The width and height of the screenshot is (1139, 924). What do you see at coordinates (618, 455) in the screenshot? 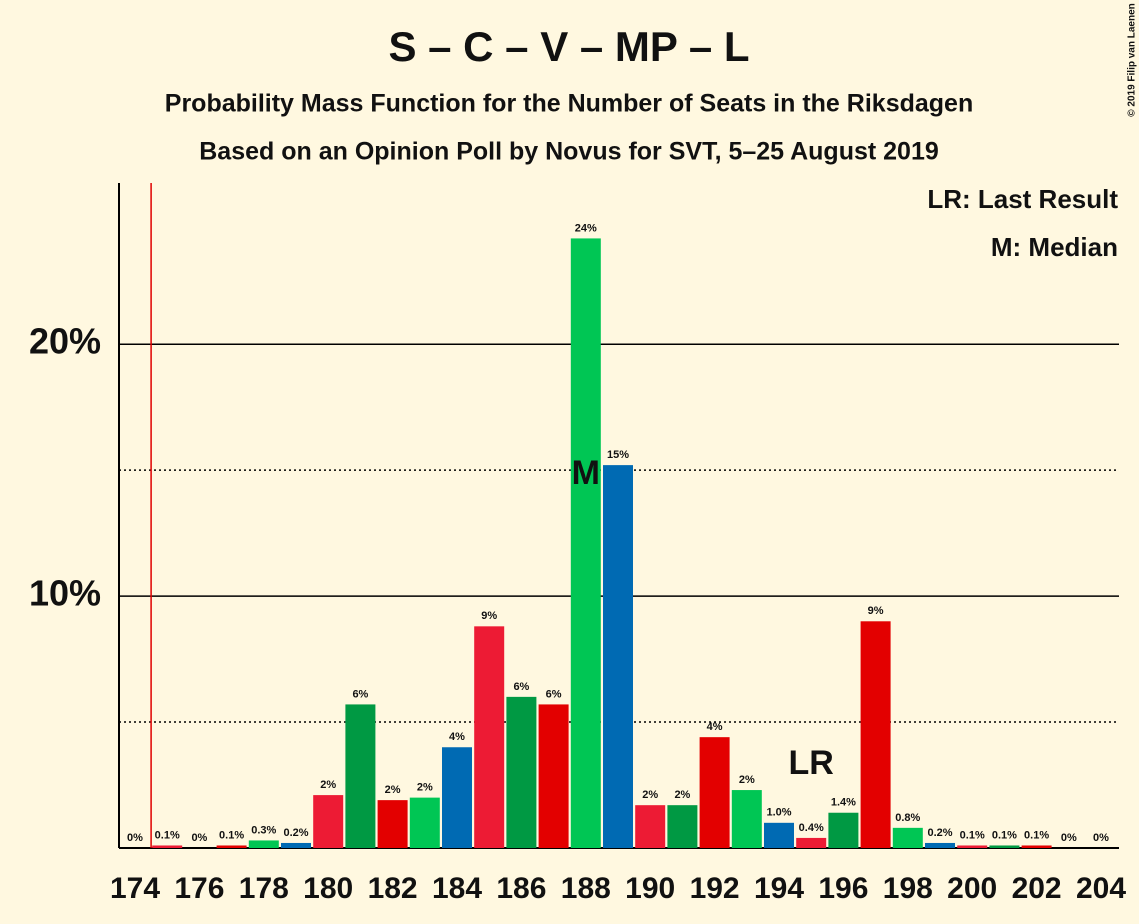
I see `value-label: 15%` at bounding box center [618, 455].